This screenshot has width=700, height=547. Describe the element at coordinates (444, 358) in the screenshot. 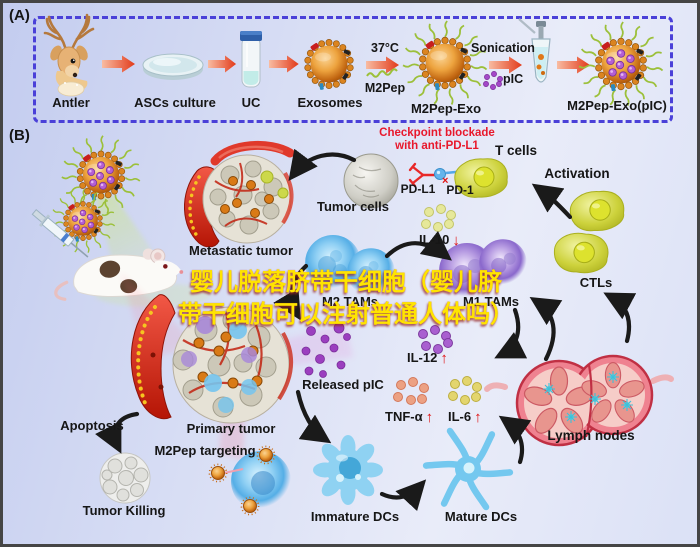

I see `il12-trend-arrow: ↑` at that location.